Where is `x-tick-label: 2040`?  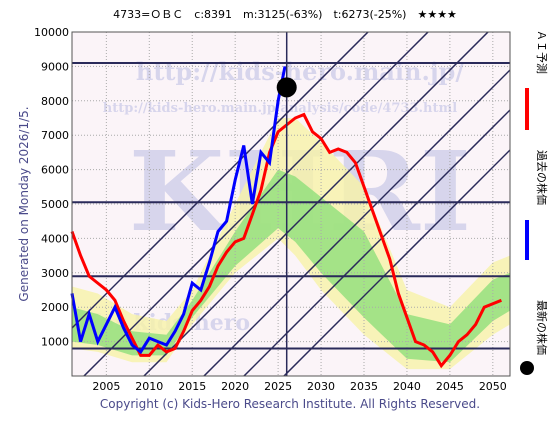
x-tick-label: 2040 is located at coordinates (407, 386).